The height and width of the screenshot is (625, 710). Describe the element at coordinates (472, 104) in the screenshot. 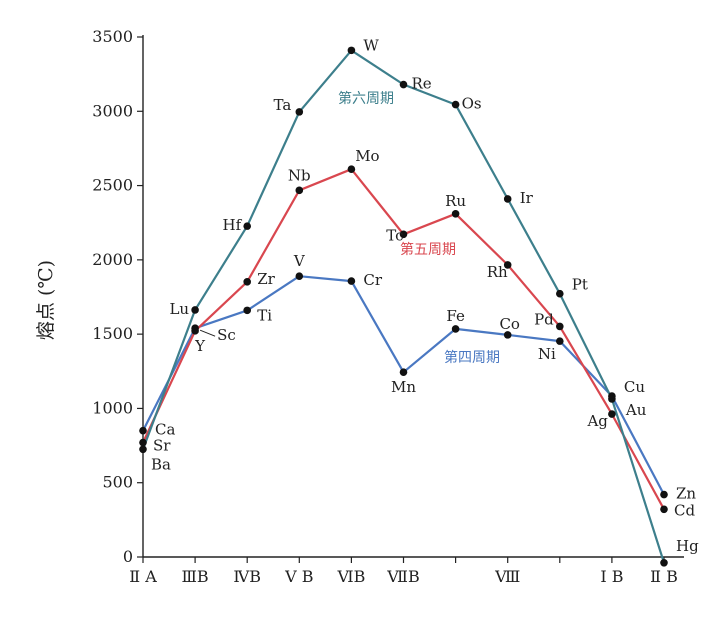

I see `element-label-os: Os` at that location.